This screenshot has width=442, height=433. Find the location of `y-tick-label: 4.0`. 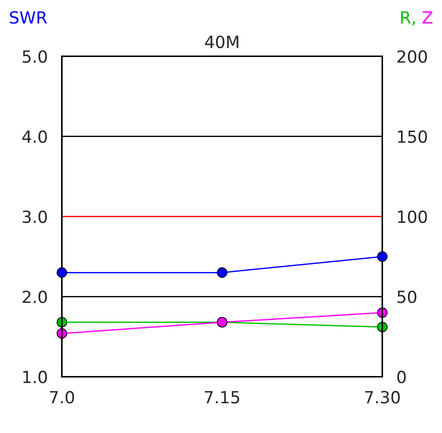

y-tick-label: 4.0 is located at coordinates (34, 136).